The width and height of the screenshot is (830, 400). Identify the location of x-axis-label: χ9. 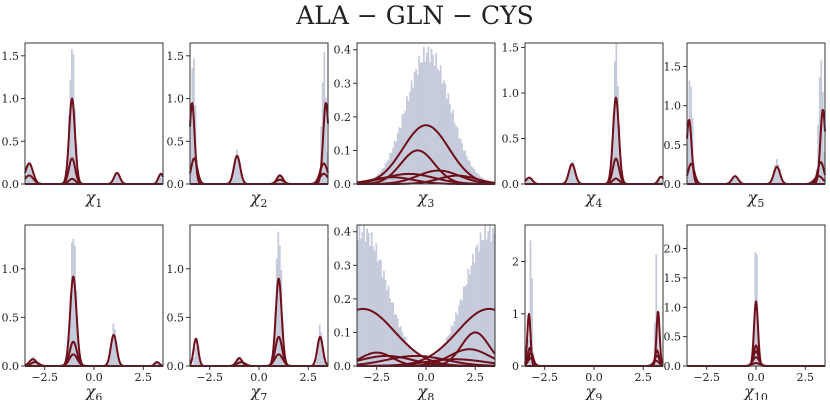
(594, 391).